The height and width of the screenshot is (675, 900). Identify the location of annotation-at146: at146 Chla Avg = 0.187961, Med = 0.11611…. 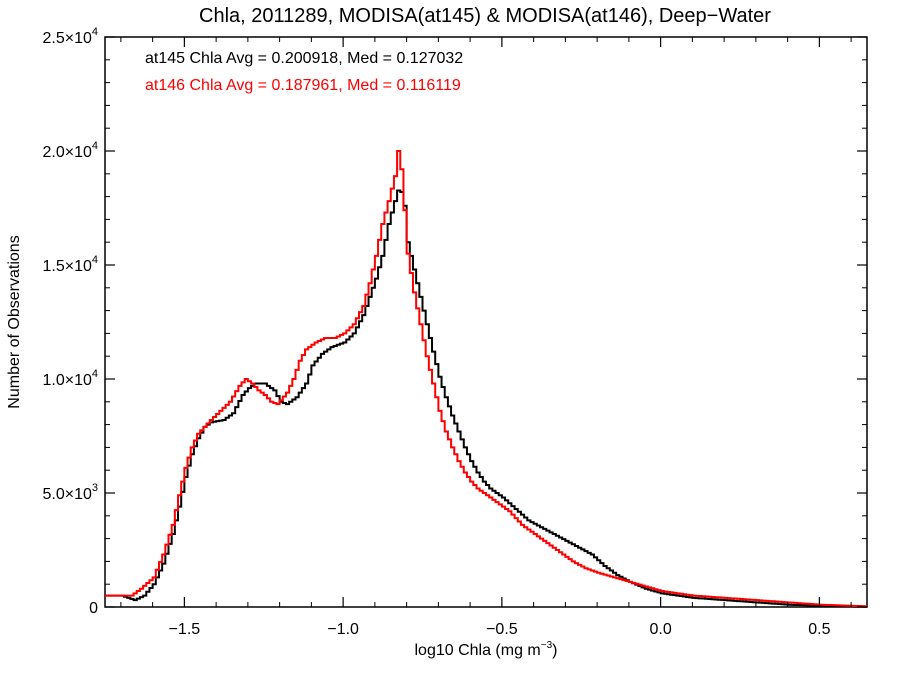
(303, 85).